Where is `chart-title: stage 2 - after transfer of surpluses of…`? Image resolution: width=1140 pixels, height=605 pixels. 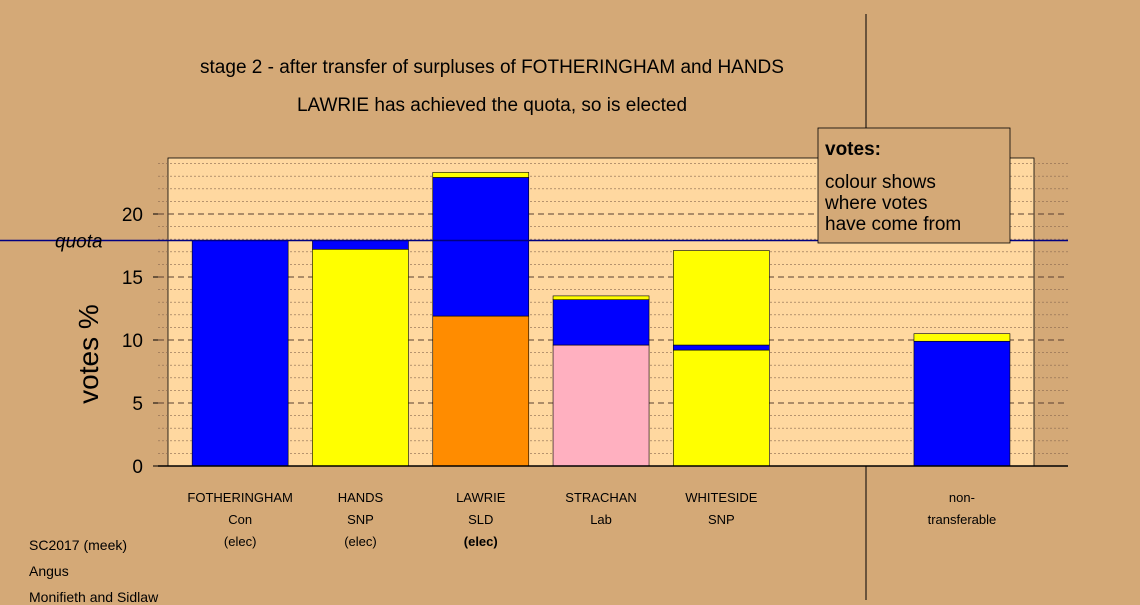 chart-title: stage 2 - after transfer of surpluses of… is located at coordinates (492, 67).